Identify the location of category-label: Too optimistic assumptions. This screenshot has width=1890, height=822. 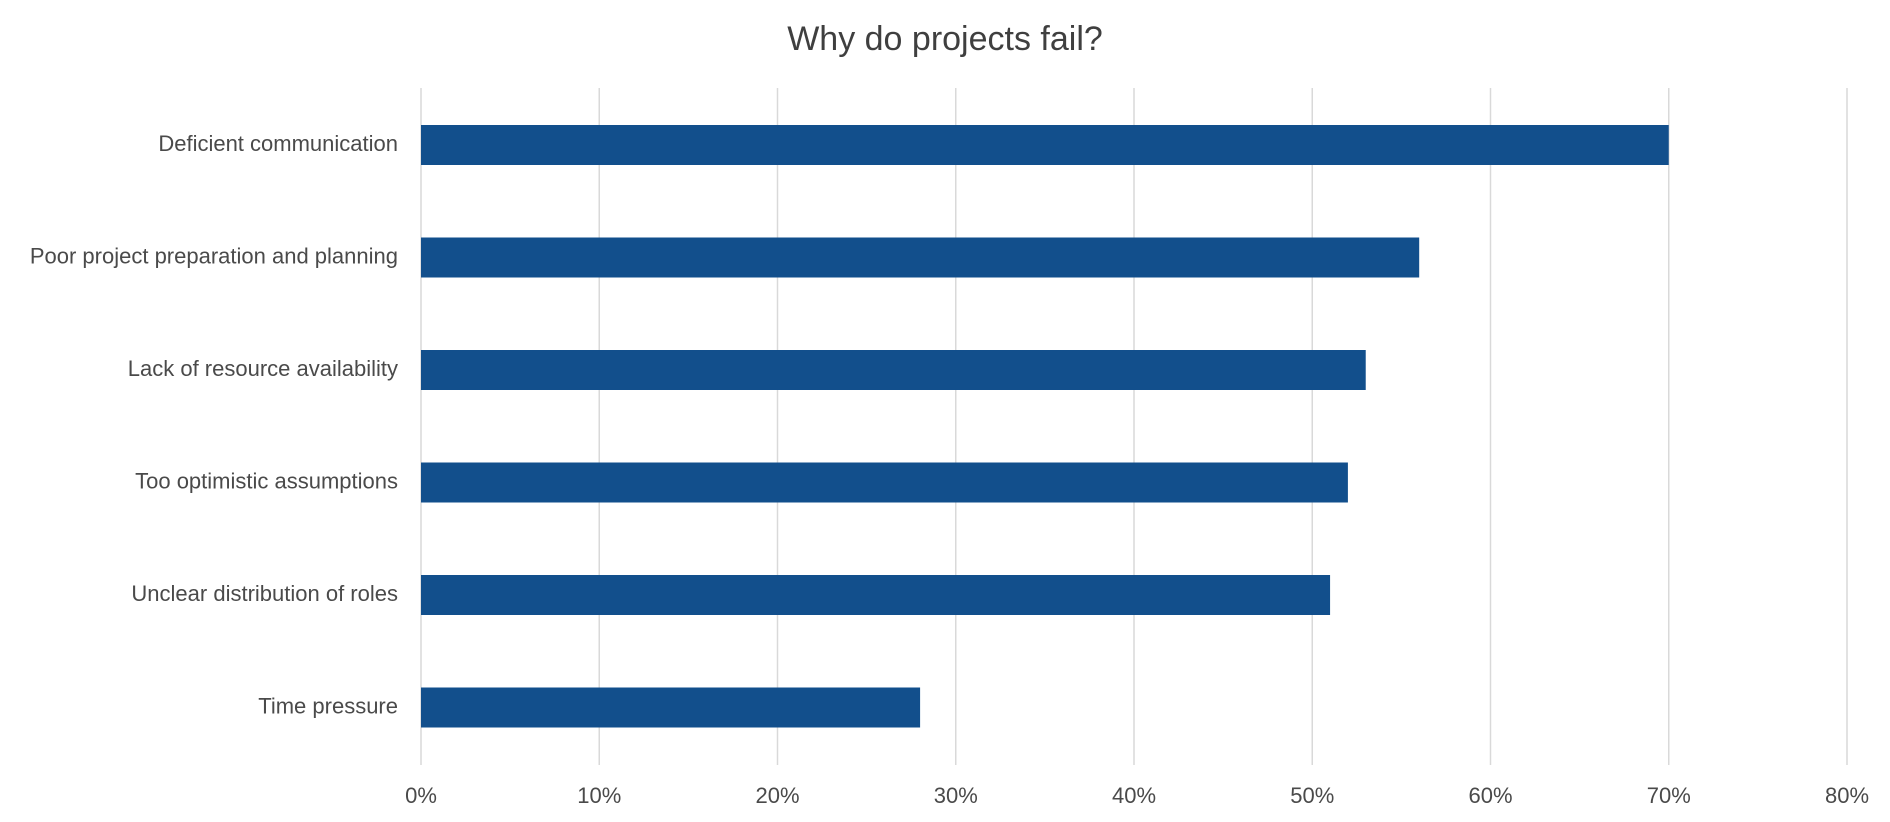
(266, 480).